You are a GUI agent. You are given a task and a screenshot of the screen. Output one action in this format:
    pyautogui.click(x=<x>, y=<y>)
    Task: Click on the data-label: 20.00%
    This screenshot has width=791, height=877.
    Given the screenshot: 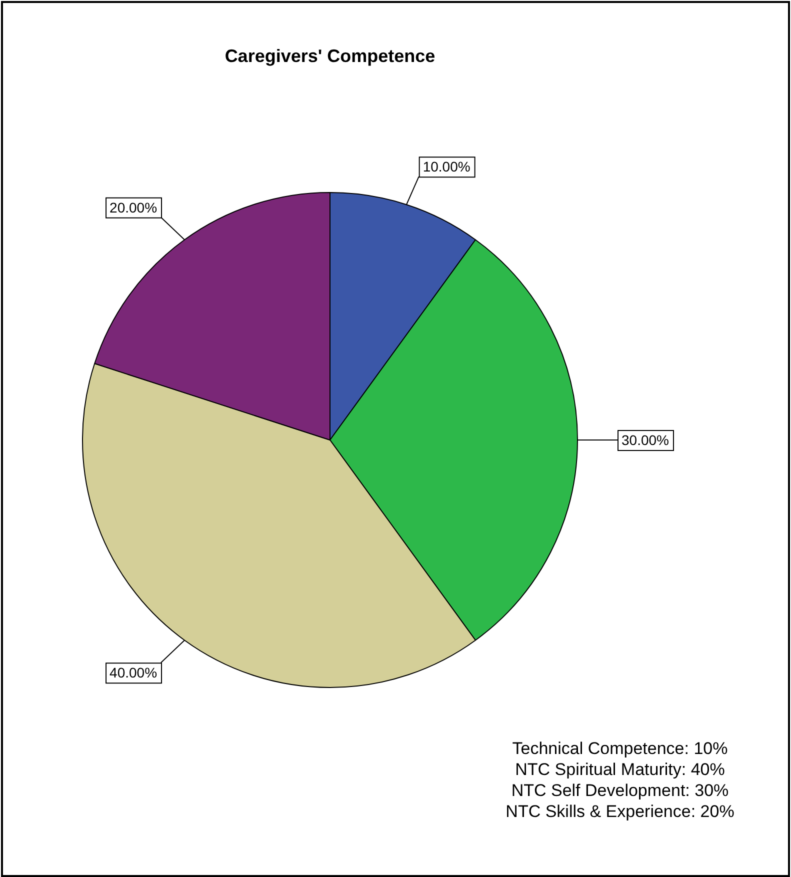 What is the action you would take?
    pyautogui.click(x=134, y=207)
    